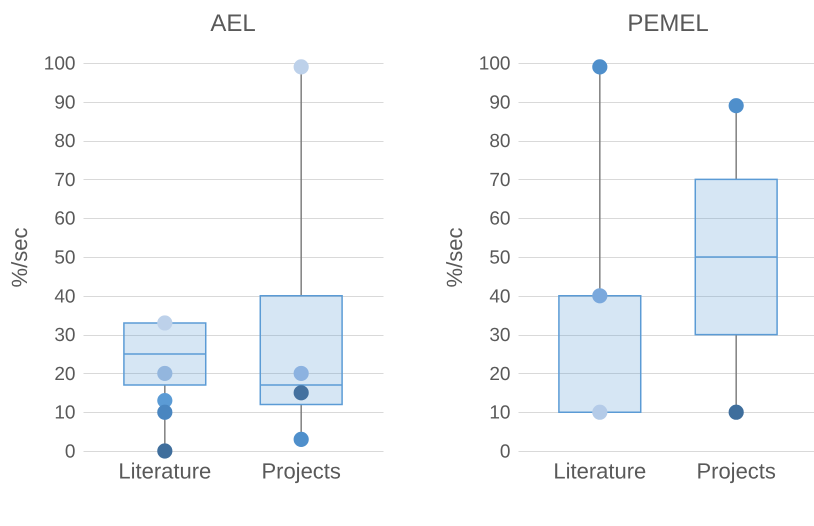  I want to click on chart-title: AEL, so click(233, 23).